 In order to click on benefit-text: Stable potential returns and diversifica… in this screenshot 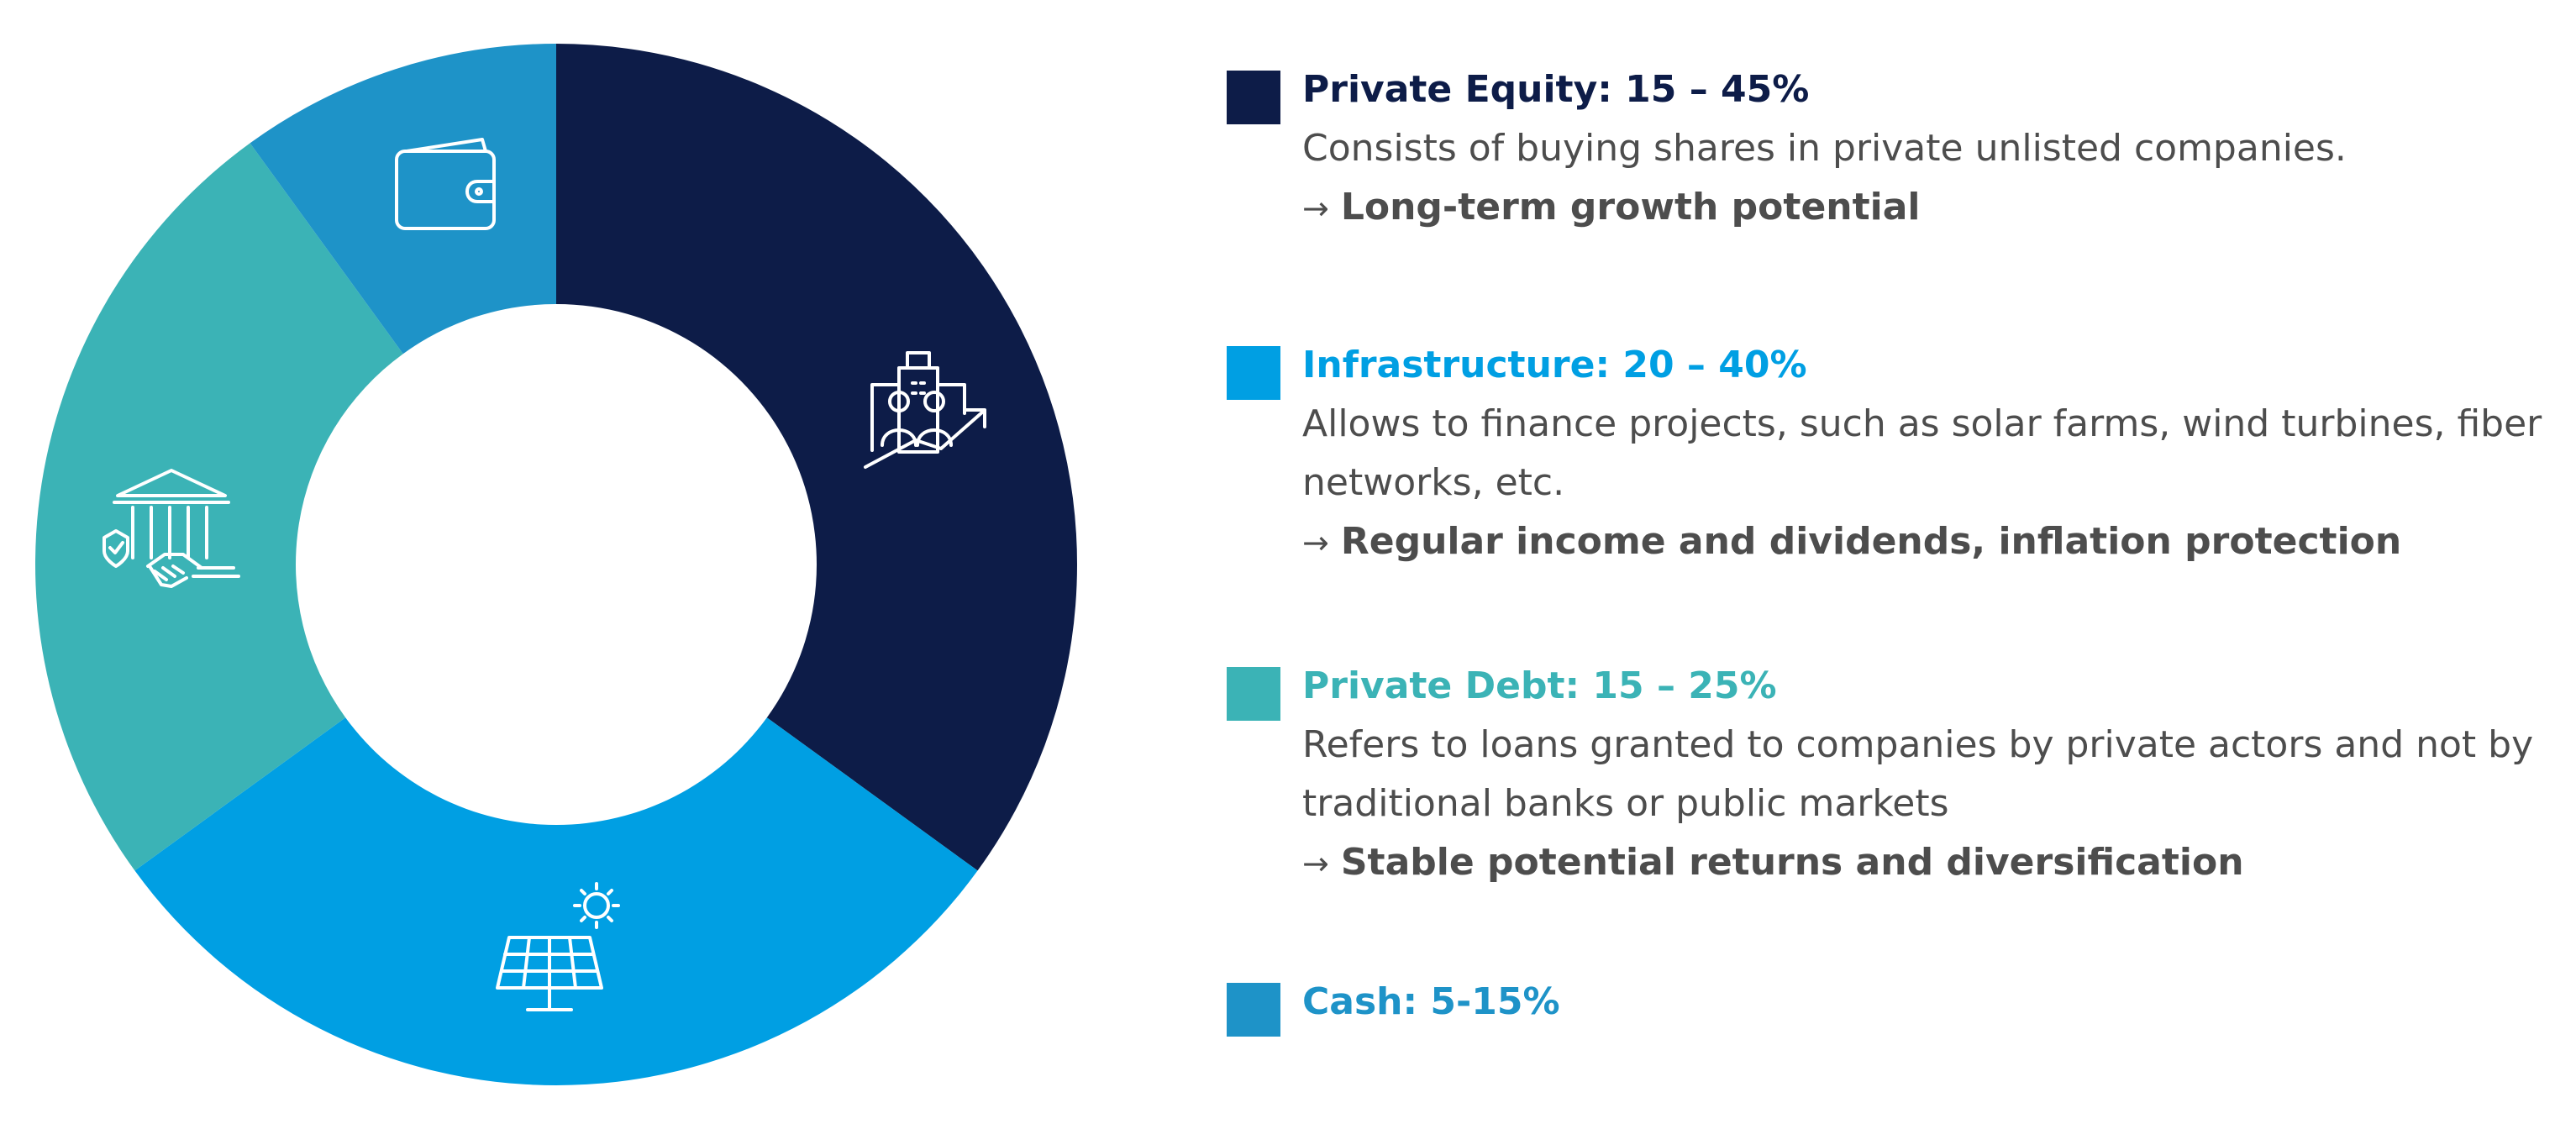, I will do `click(1792, 862)`.